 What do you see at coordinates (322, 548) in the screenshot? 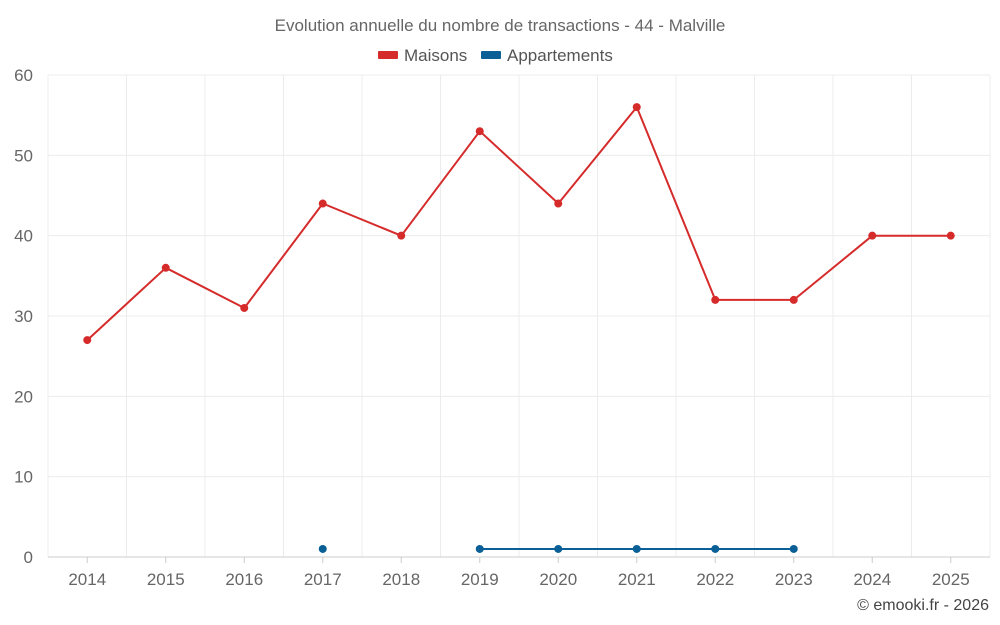
I see `data-point-appartements-2017` at bounding box center [322, 548].